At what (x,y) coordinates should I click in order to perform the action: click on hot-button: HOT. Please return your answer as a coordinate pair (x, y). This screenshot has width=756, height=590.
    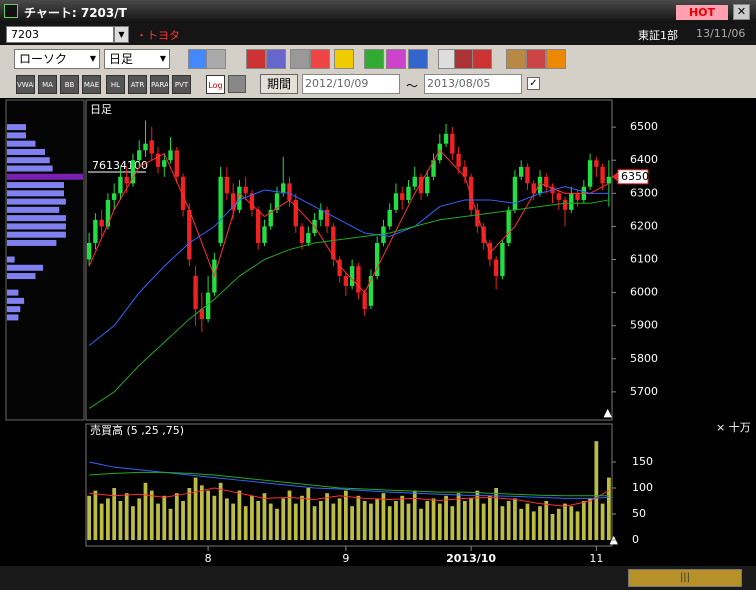
    Looking at the image, I should click on (702, 12).